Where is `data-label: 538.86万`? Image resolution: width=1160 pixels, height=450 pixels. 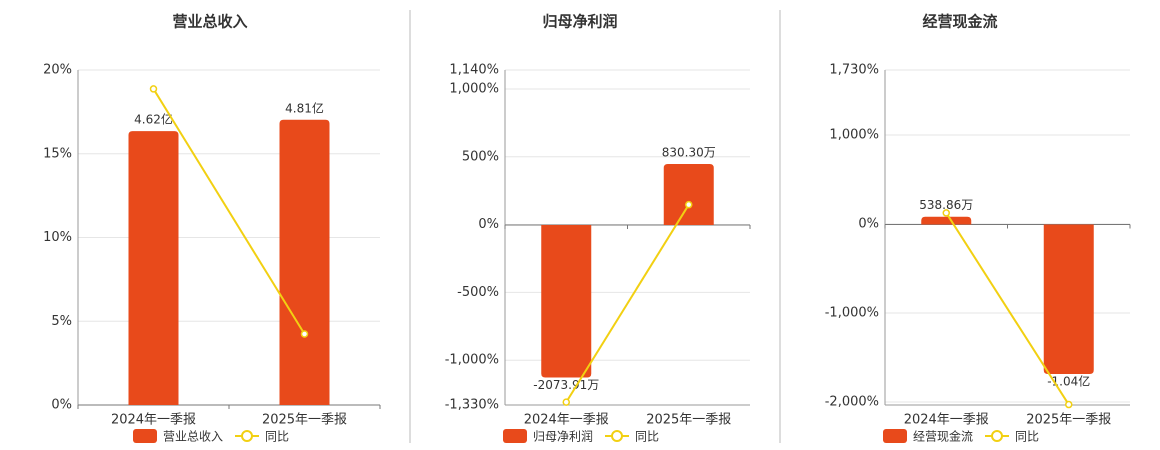 data-label: 538.86万 is located at coordinates (946, 205).